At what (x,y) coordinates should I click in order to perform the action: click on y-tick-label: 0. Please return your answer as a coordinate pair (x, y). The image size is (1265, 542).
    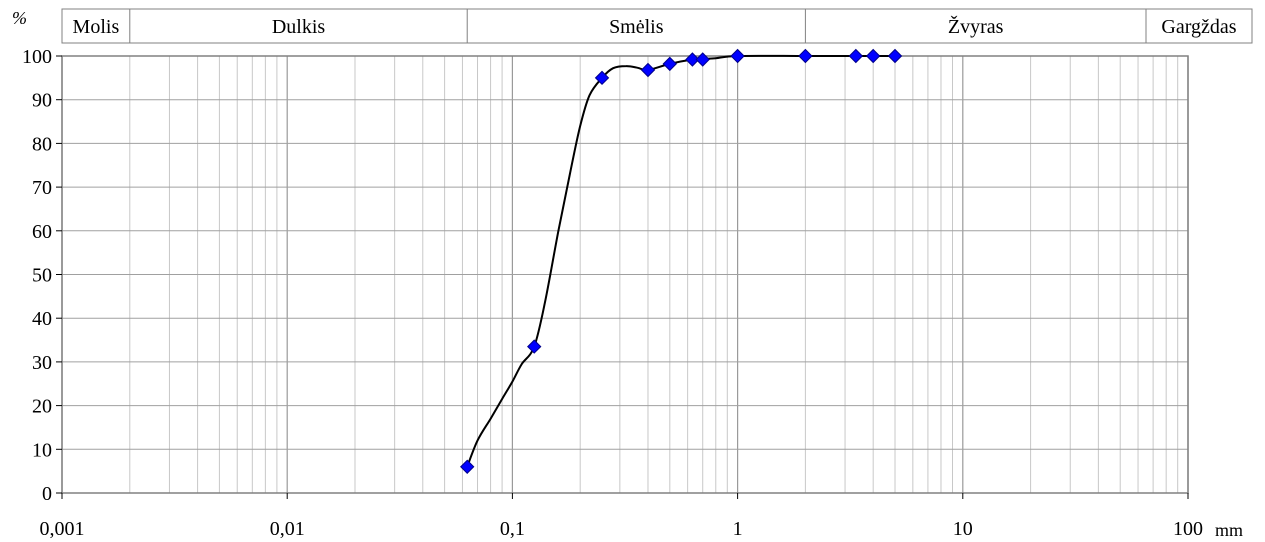
    Looking at the image, I should click on (47, 494).